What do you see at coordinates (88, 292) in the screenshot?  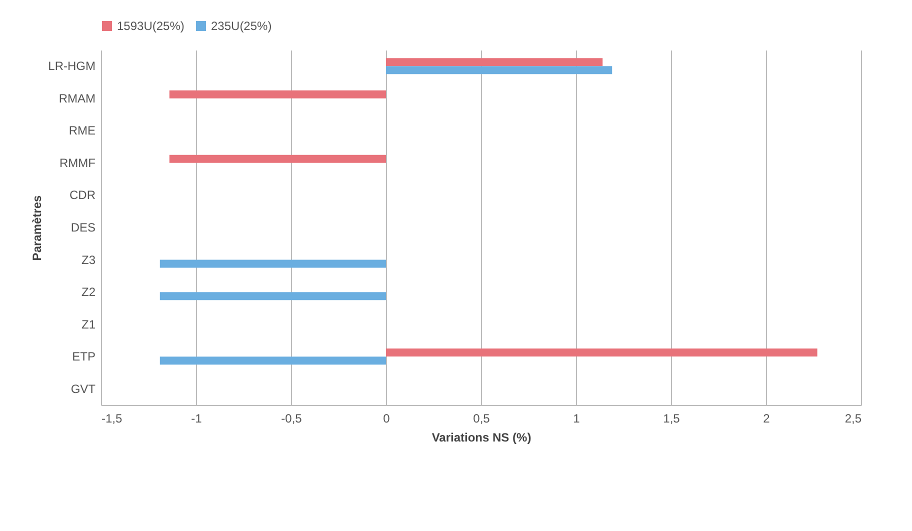 I see `y-tick-label: Z2` at bounding box center [88, 292].